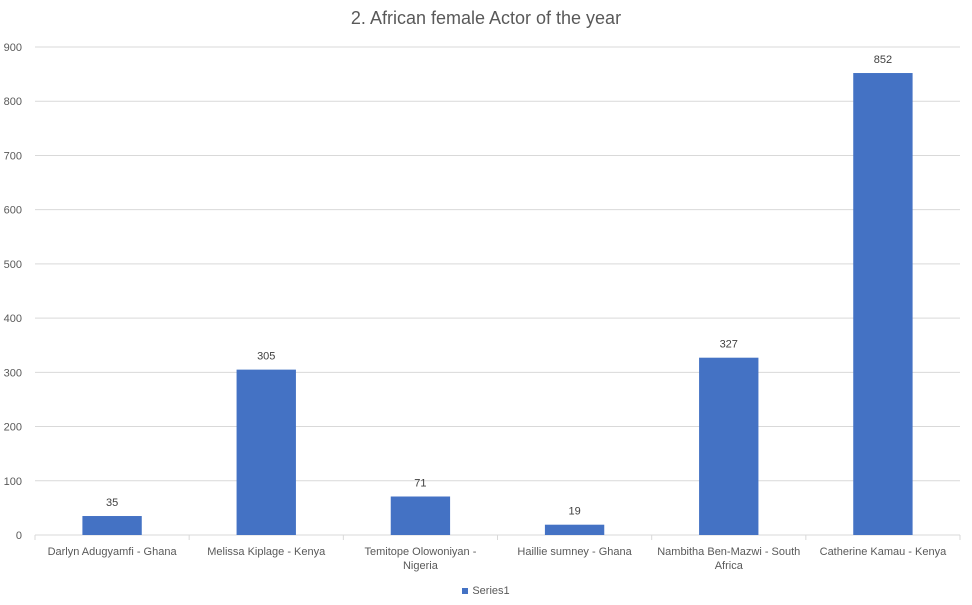 Image resolution: width=972 pixels, height=605 pixels. What do you see at coordinates (420, 484) in the screenshot?
I see `data-label: 71` at bounding box center [420, 484].